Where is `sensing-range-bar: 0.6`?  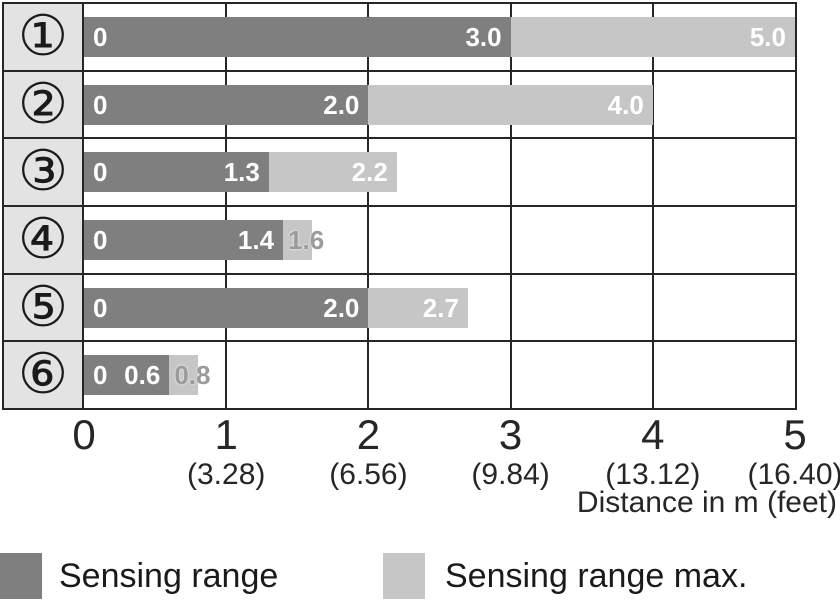 sensing-range-bar: 0.6 is located at coordinates (127, 375).